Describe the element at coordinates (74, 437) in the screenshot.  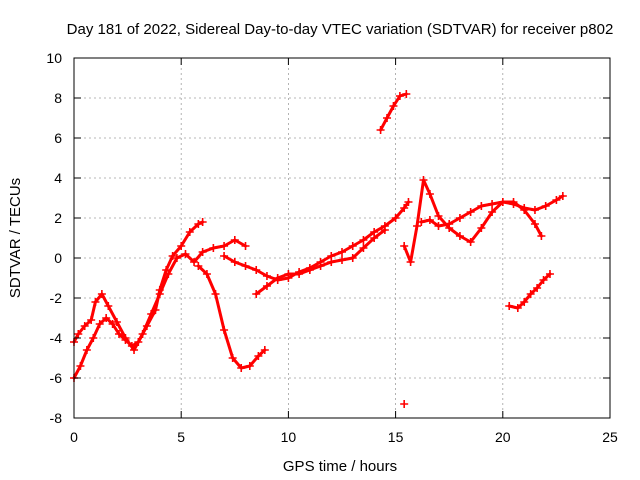
I see `x-tick-label: 0` at that location.